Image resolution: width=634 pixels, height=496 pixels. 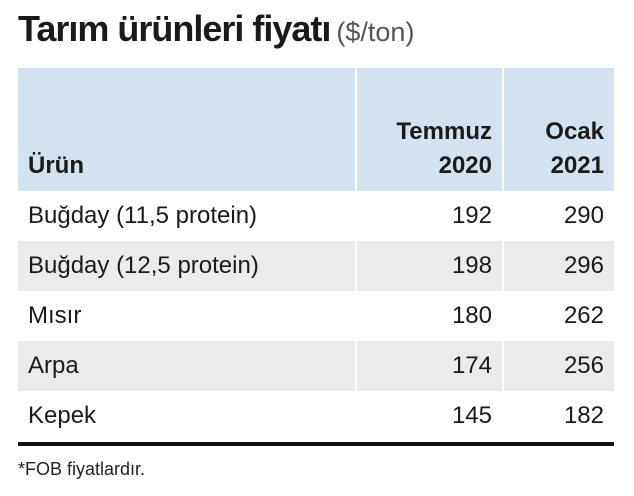 I want to click on header-text: Ocak, so click(x=574, y=131).